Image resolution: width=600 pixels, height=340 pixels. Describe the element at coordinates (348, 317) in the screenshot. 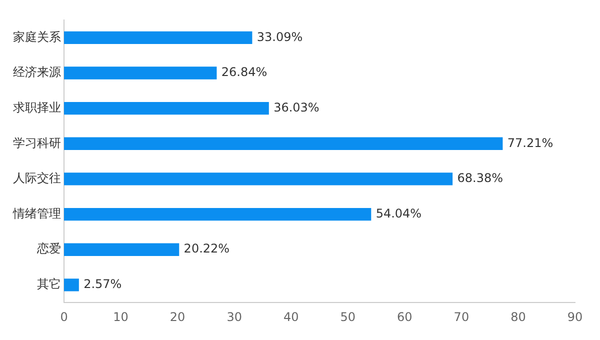

I see `x-tick-label: 50` at that location.